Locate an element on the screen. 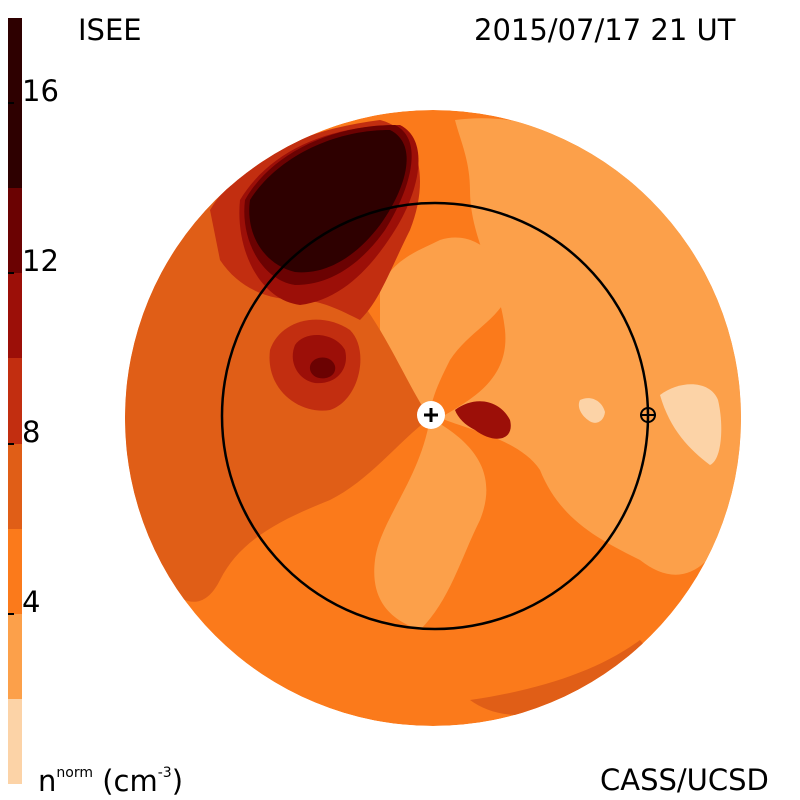 This screenshot has height=800, width=800. colorbar-units-label: nnorm (cm-3) is located at coordinates (111, 781).